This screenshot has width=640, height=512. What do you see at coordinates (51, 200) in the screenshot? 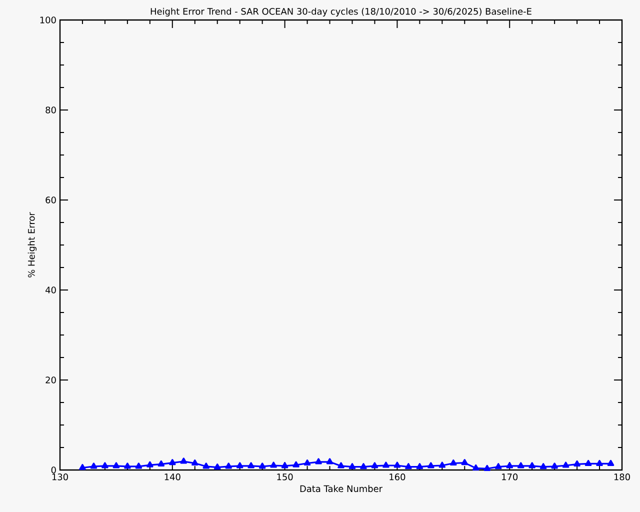
I see `y-tick-label: 60` at bounding box center [51, 200].